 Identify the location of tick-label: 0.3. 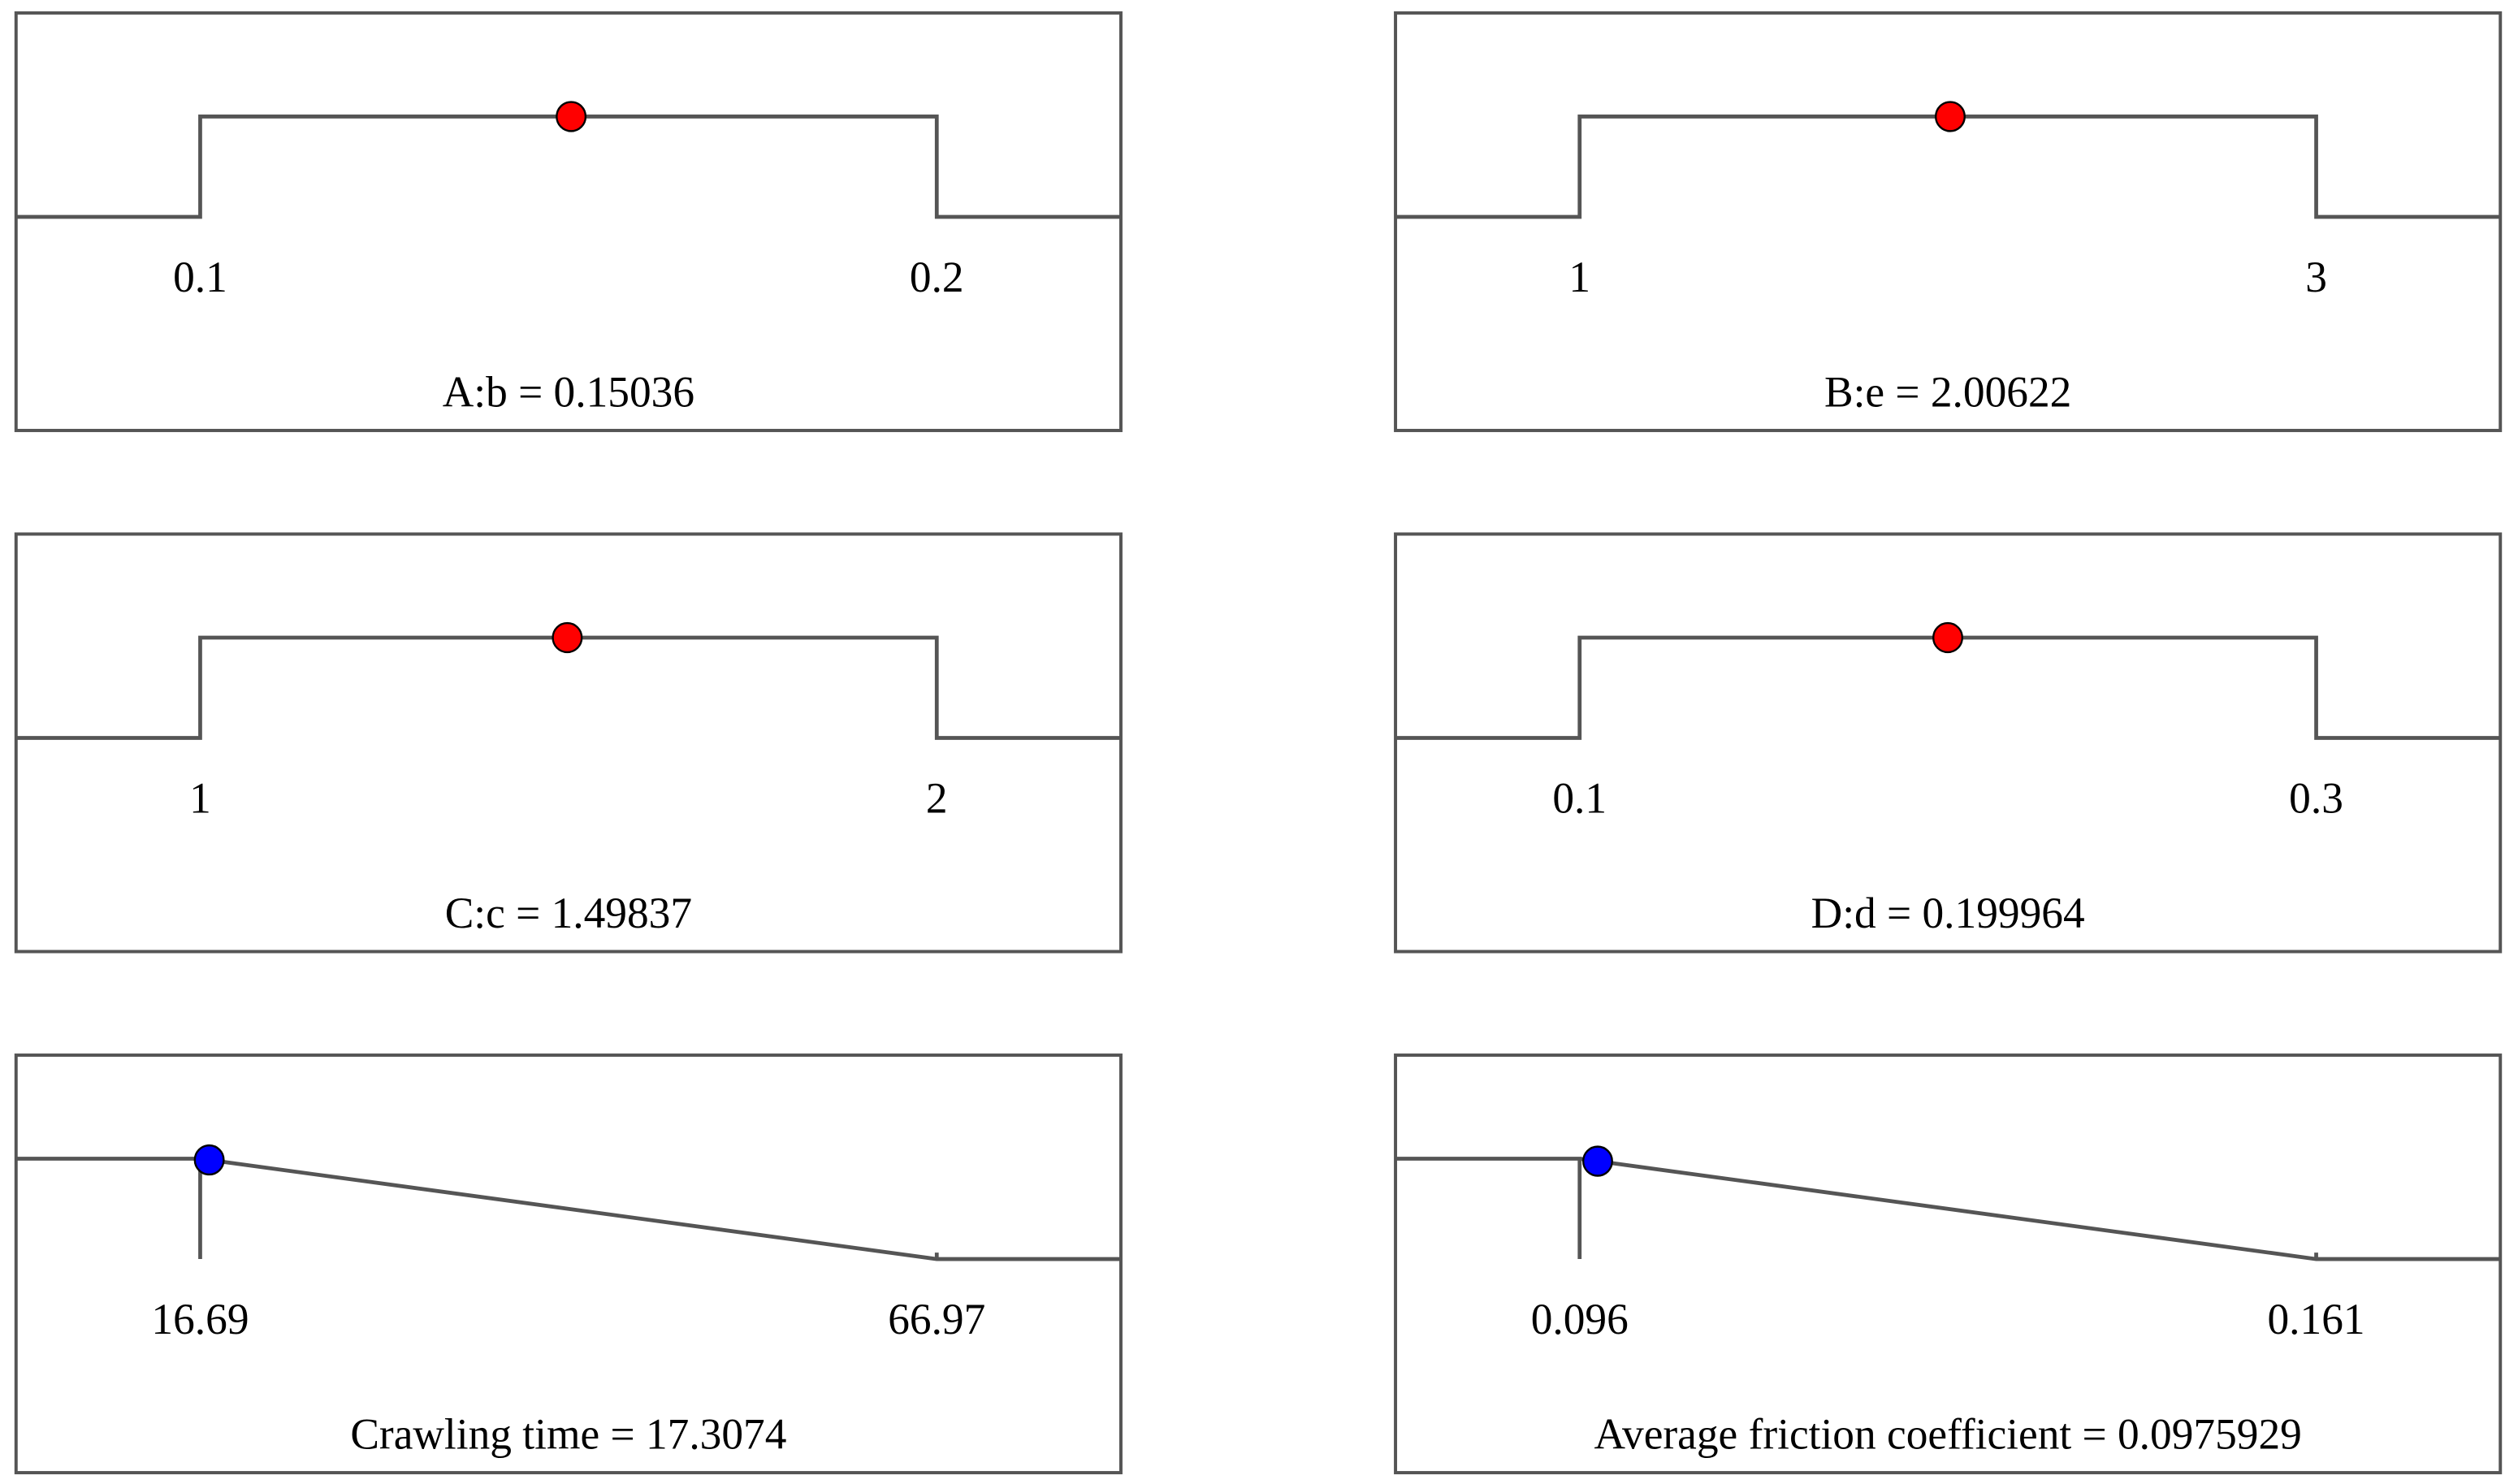
(2316, 797).